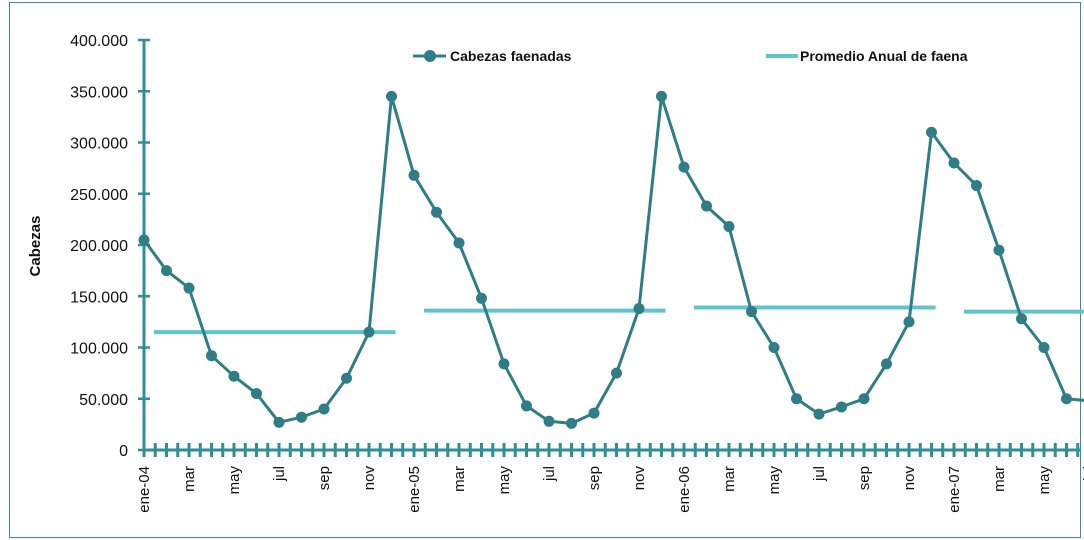 The height and width of the screenshot is (540, 1084). Describe the element at coordinates (35, 246) in the screenshot. I see `y-axis-title: Cabezas` at that location.